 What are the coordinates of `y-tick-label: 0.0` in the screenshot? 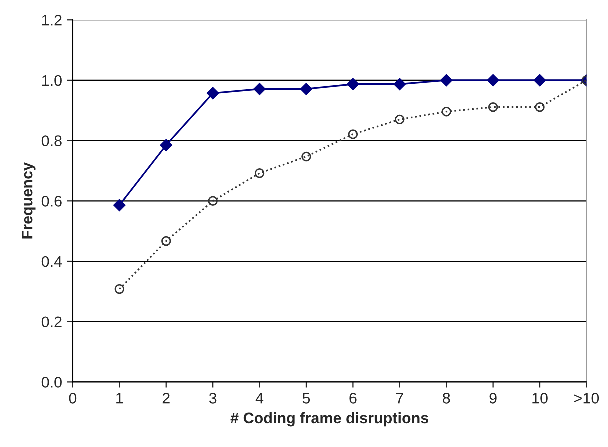 It's located at (52, 382).